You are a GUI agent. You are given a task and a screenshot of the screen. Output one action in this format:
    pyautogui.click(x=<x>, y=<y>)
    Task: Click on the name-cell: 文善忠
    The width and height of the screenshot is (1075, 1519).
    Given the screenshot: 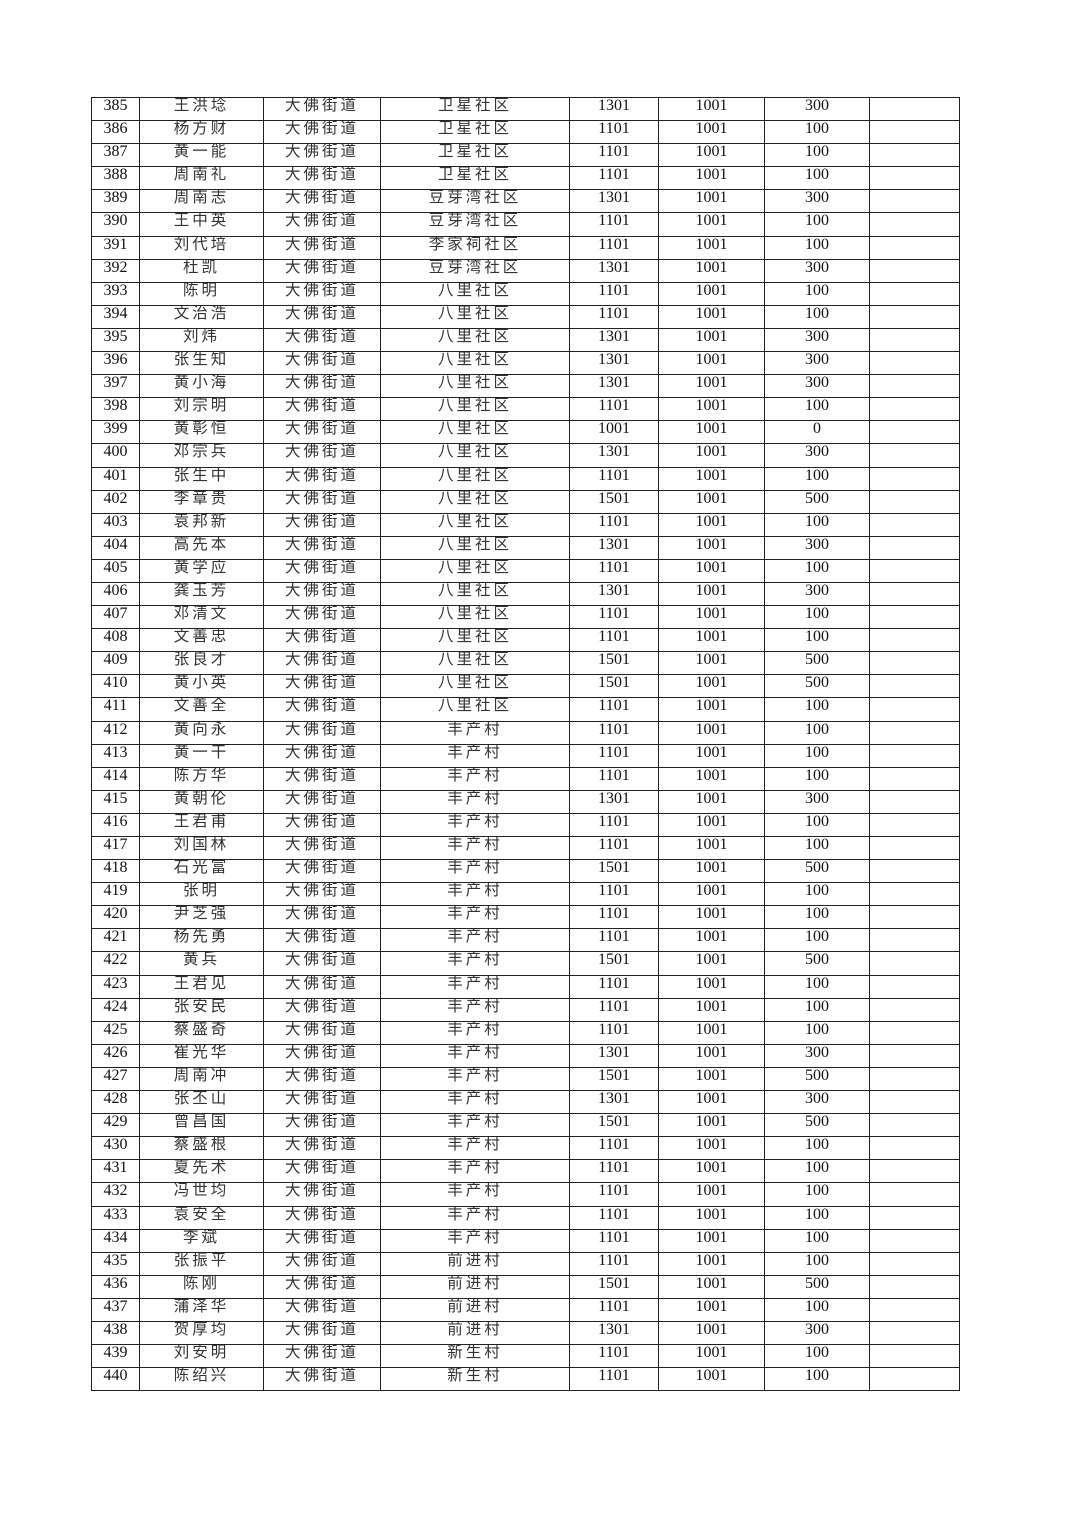 What is the action you would take?
    pyautogui.click(x=201, y=640)
    